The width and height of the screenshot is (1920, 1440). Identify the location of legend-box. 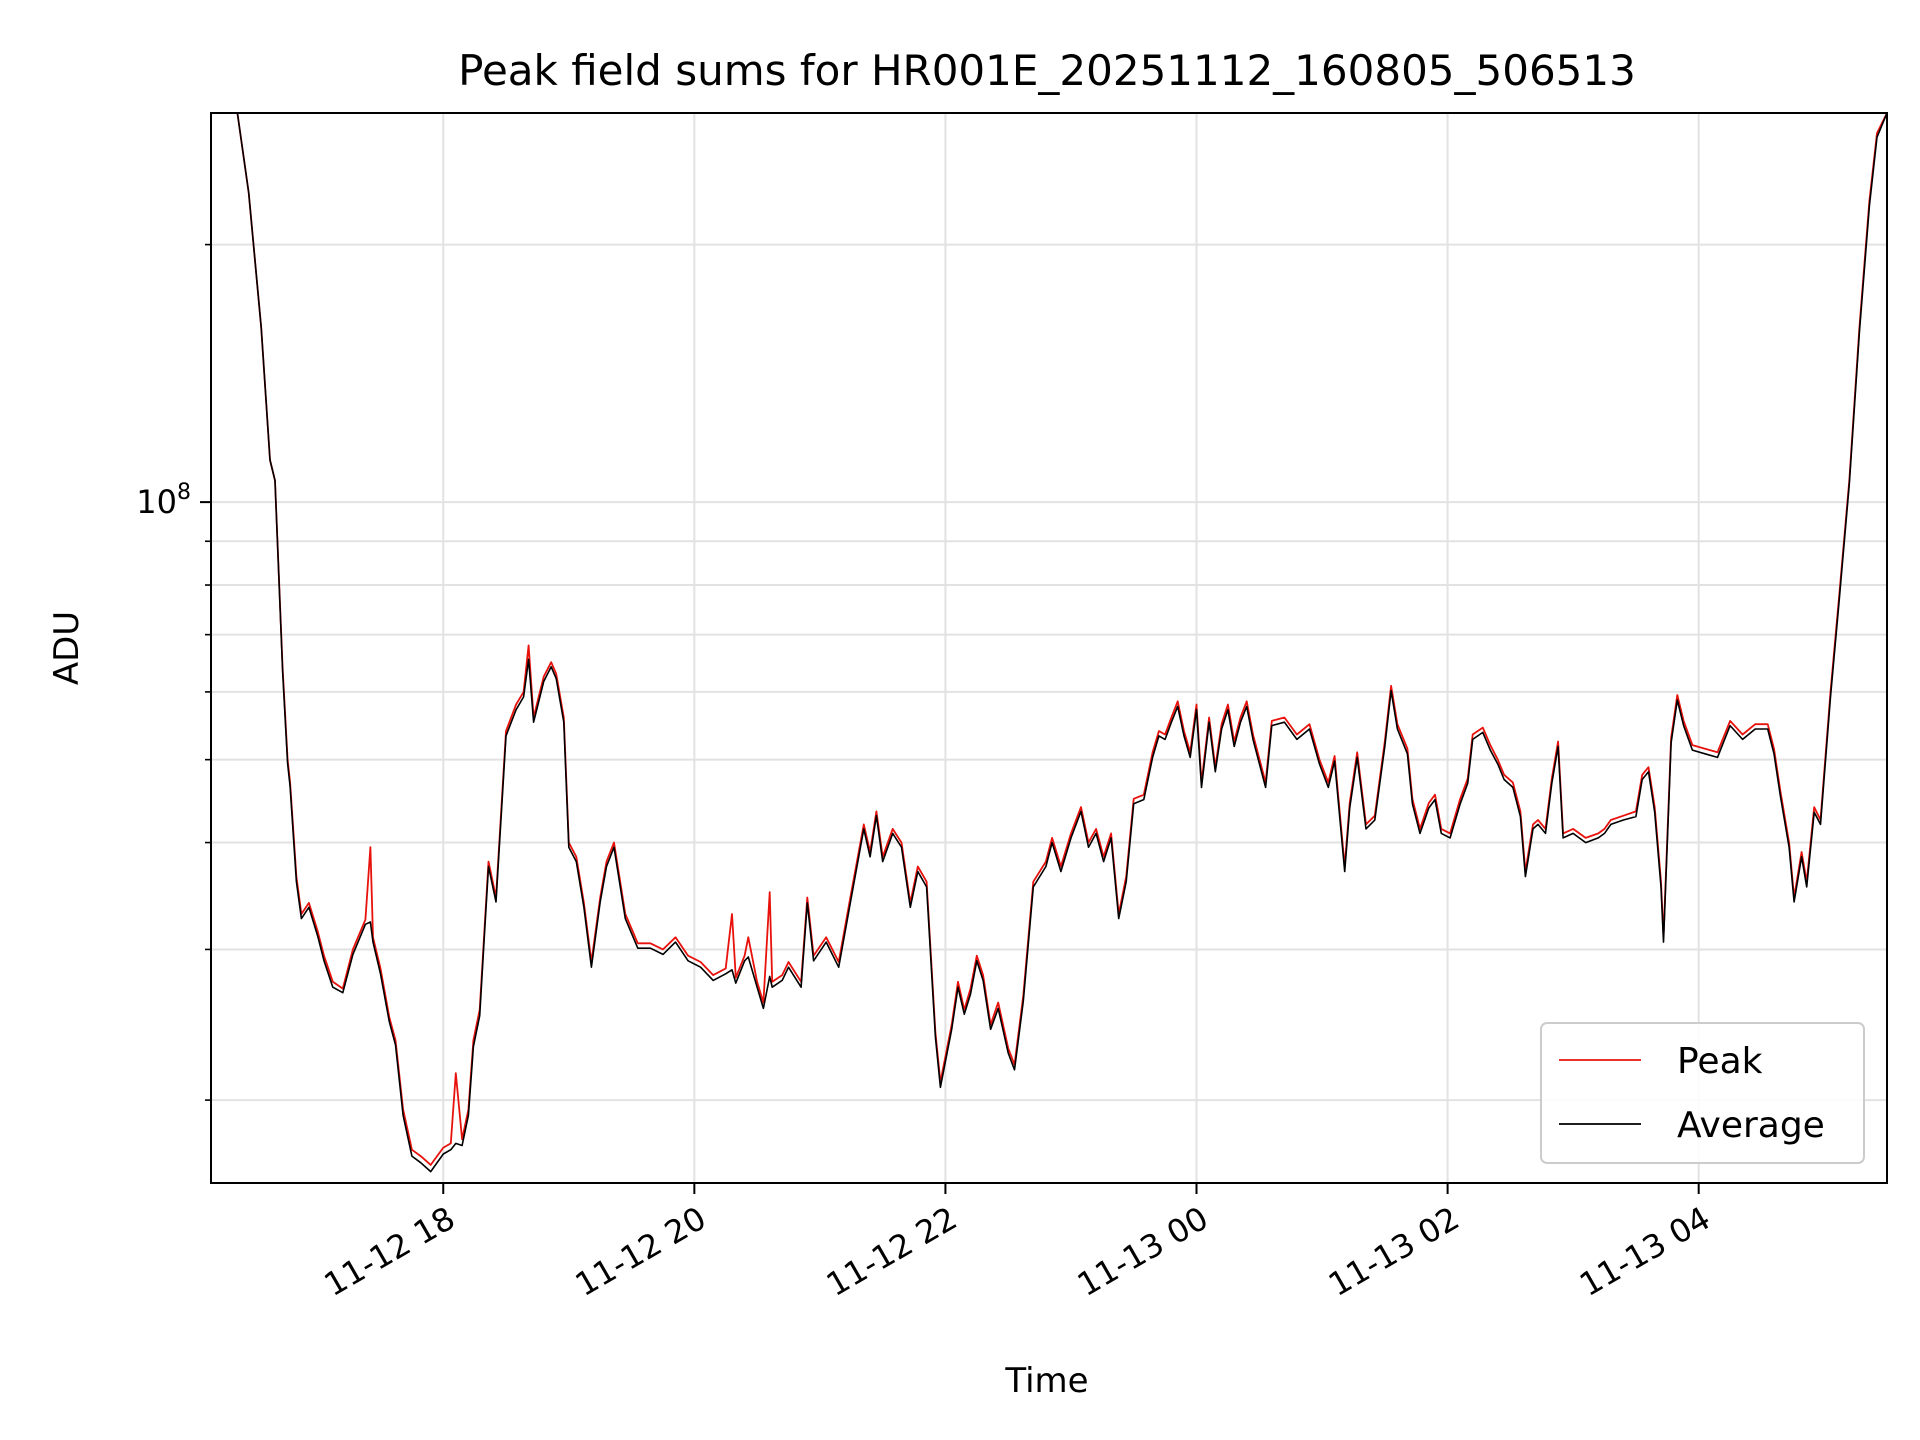
(1702, 1093).